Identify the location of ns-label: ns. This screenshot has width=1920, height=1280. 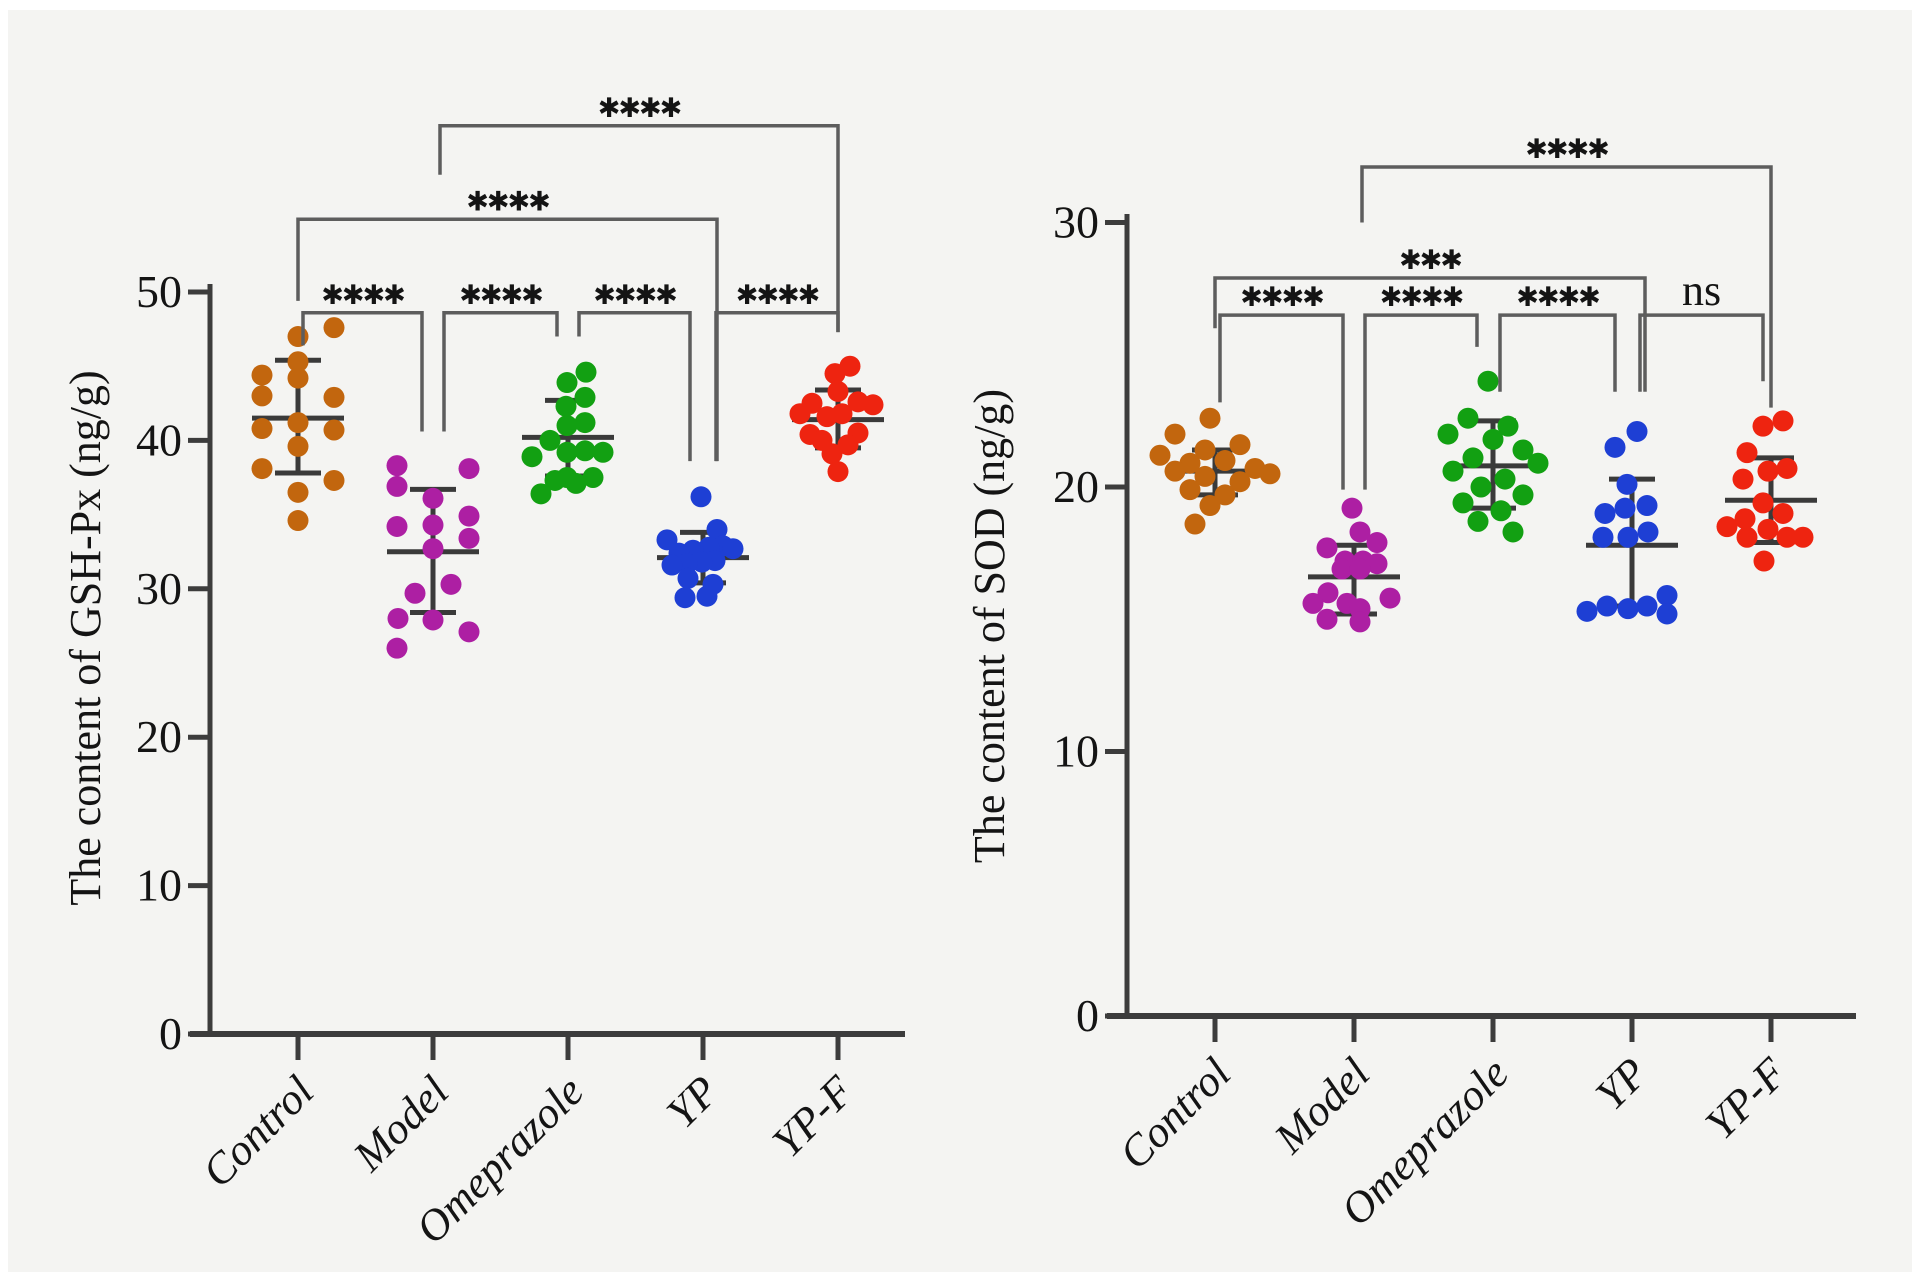
(1701, 290).